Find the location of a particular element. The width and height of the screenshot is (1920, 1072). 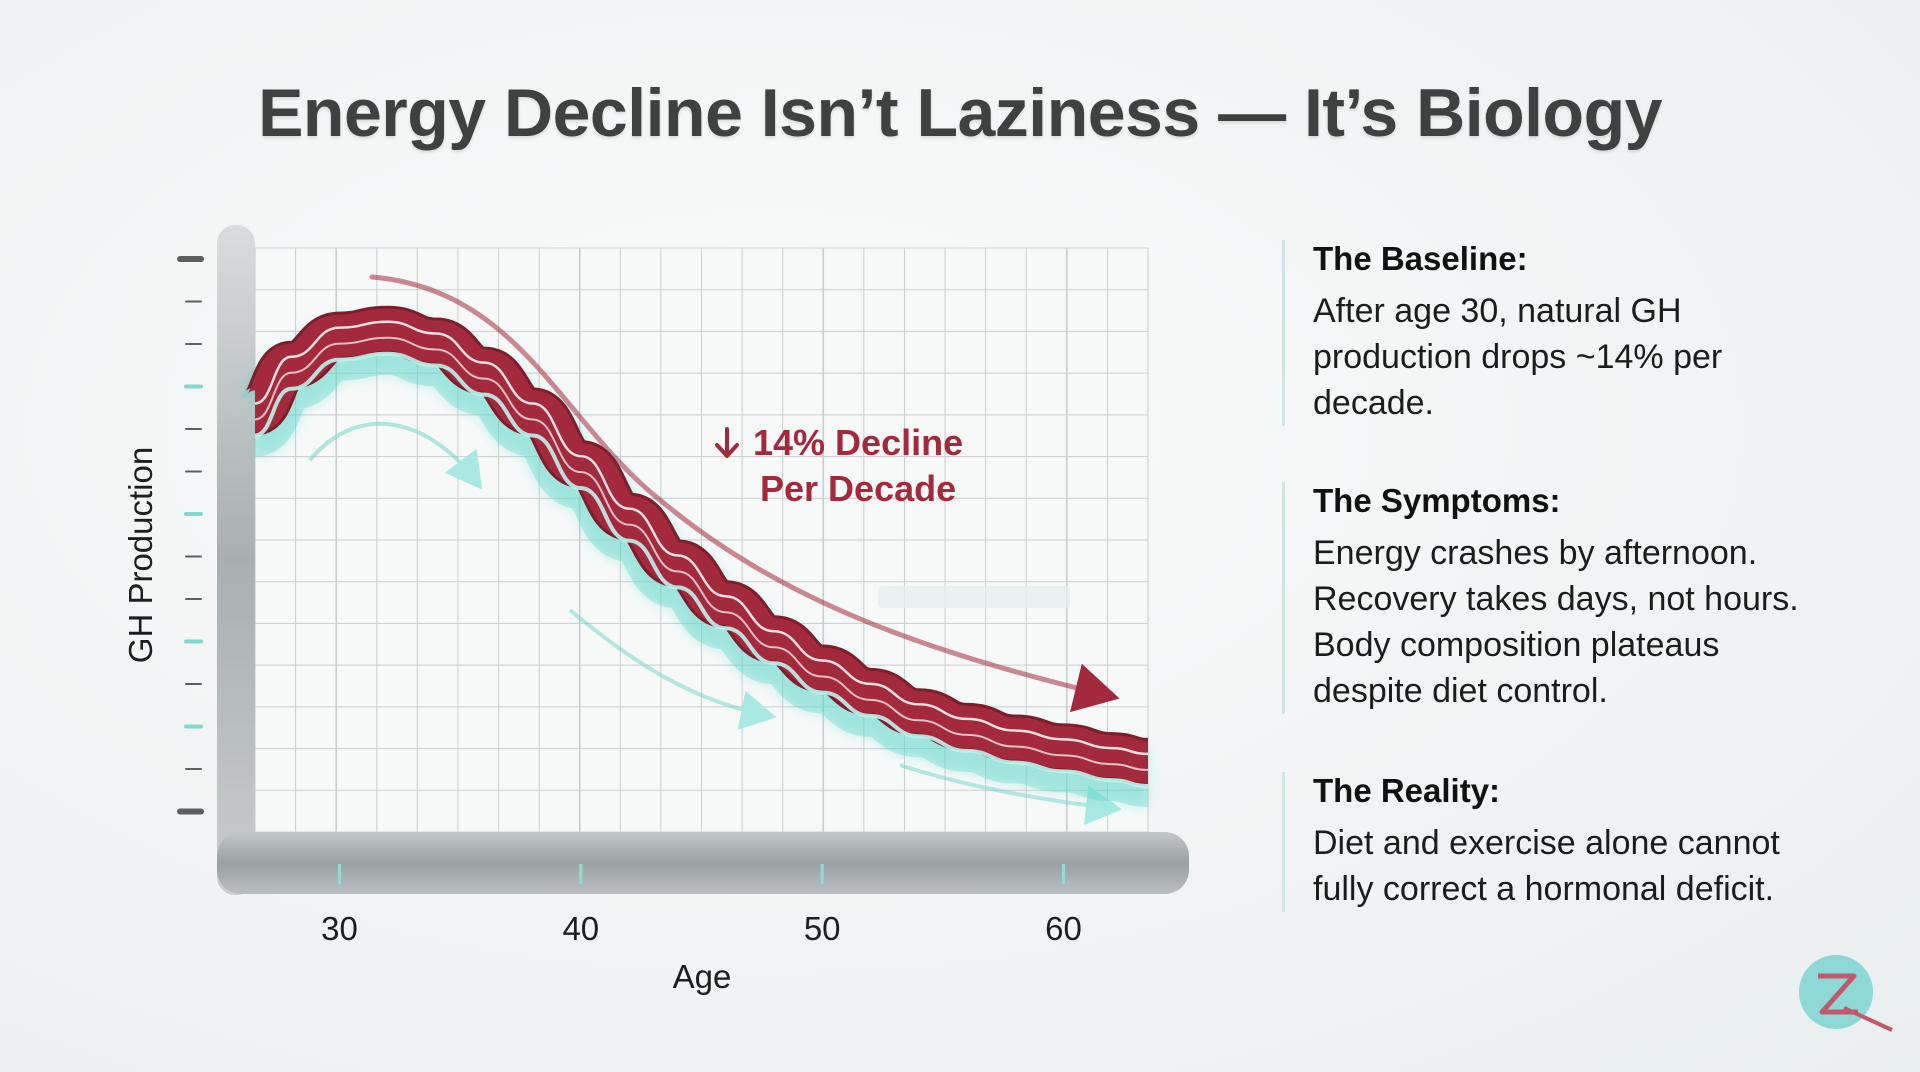

decorative-glow-bar is located at coordinates (974, 597).